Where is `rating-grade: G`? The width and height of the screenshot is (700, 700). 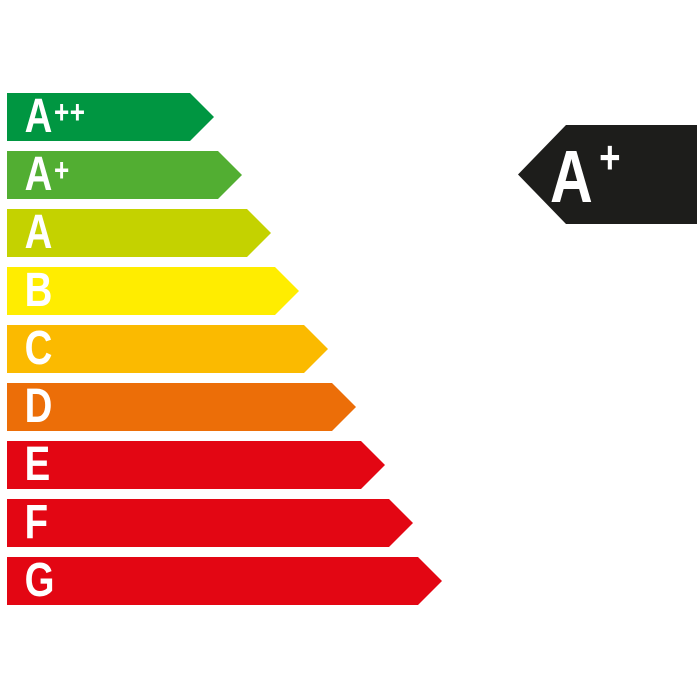 rating-grade: G is located at coordinates (39, 580).